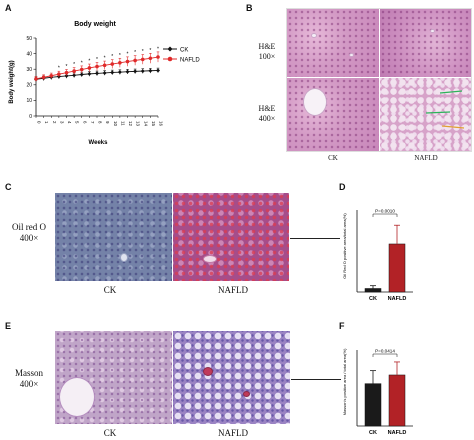  What do you see at coordinates (373, 405) in the screenshot?
I see `bar-ck` at bounding box center [373, 405].